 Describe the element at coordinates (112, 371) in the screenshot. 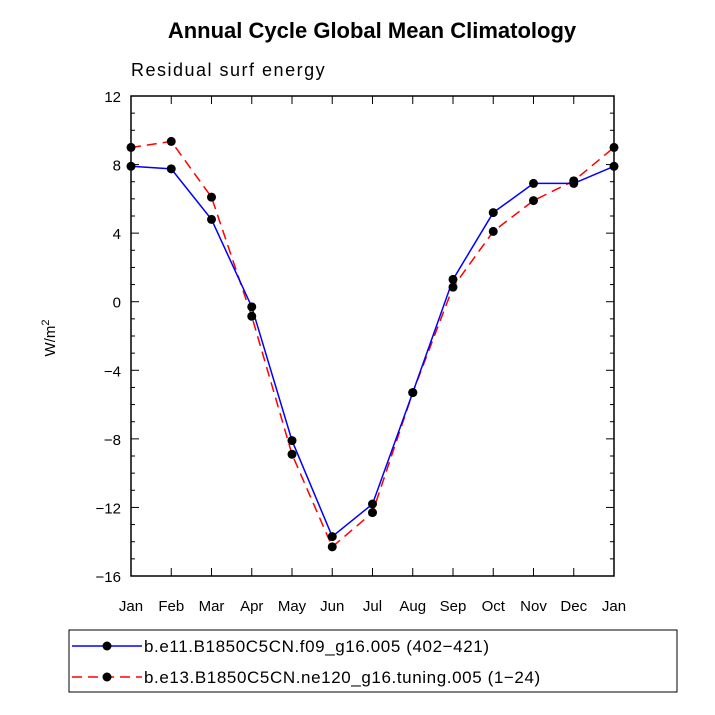

I see `y-tick-label: −4` at that location.